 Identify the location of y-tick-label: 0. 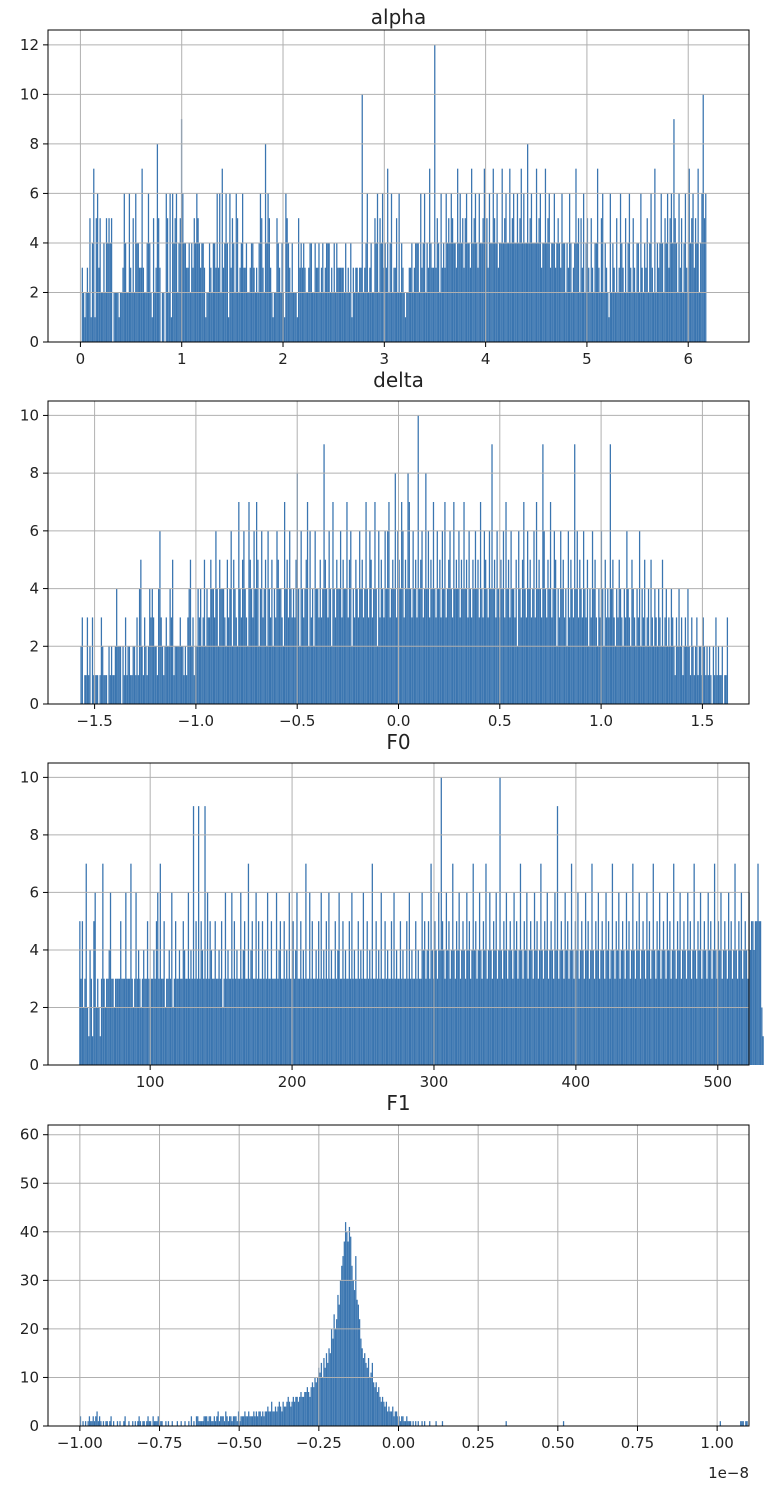
(34, 342).